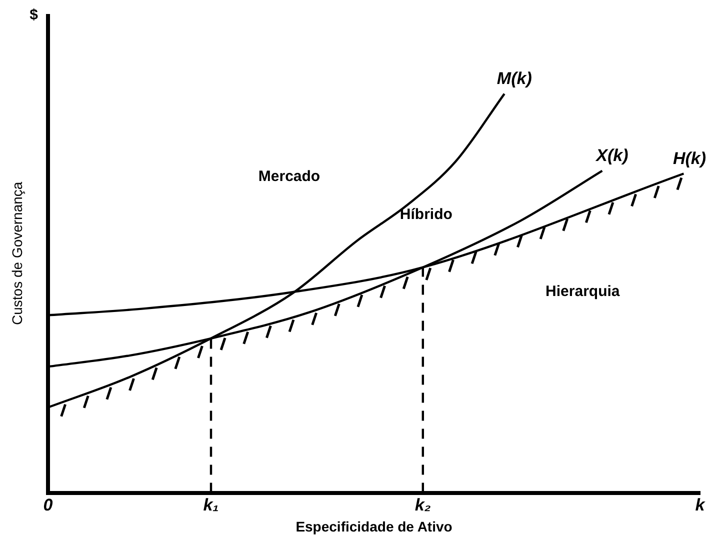 This screenshot has width=710, height=540. I want to click on annotation: Híbrido, so click(426, 215).